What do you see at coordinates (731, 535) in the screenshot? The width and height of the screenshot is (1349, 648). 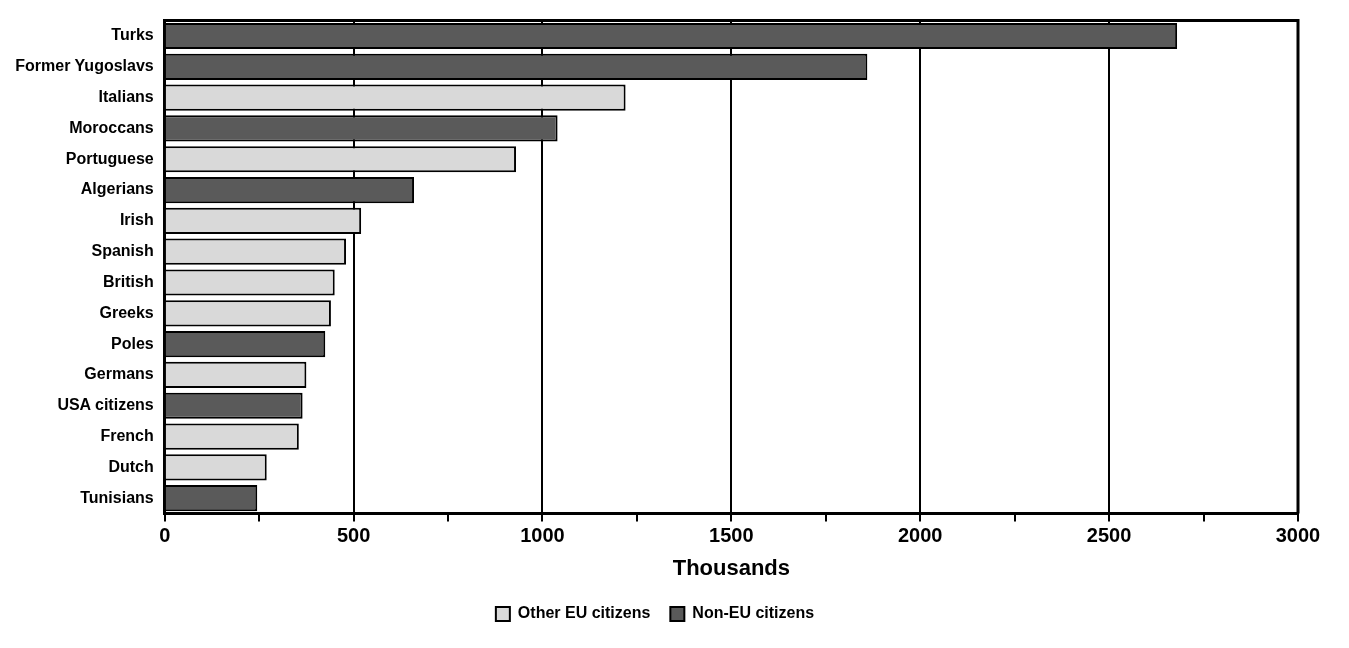 I see `x-tick-label: 1500` at bounding box center [731, 535].